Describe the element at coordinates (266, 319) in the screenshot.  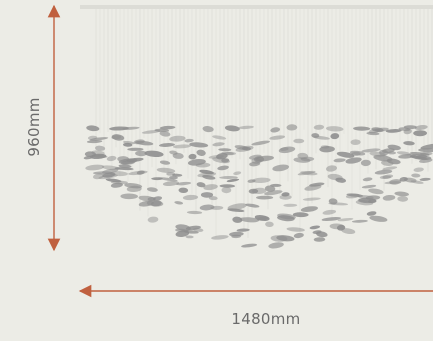
I see `width-dimension-label: 1480mm` at that location.